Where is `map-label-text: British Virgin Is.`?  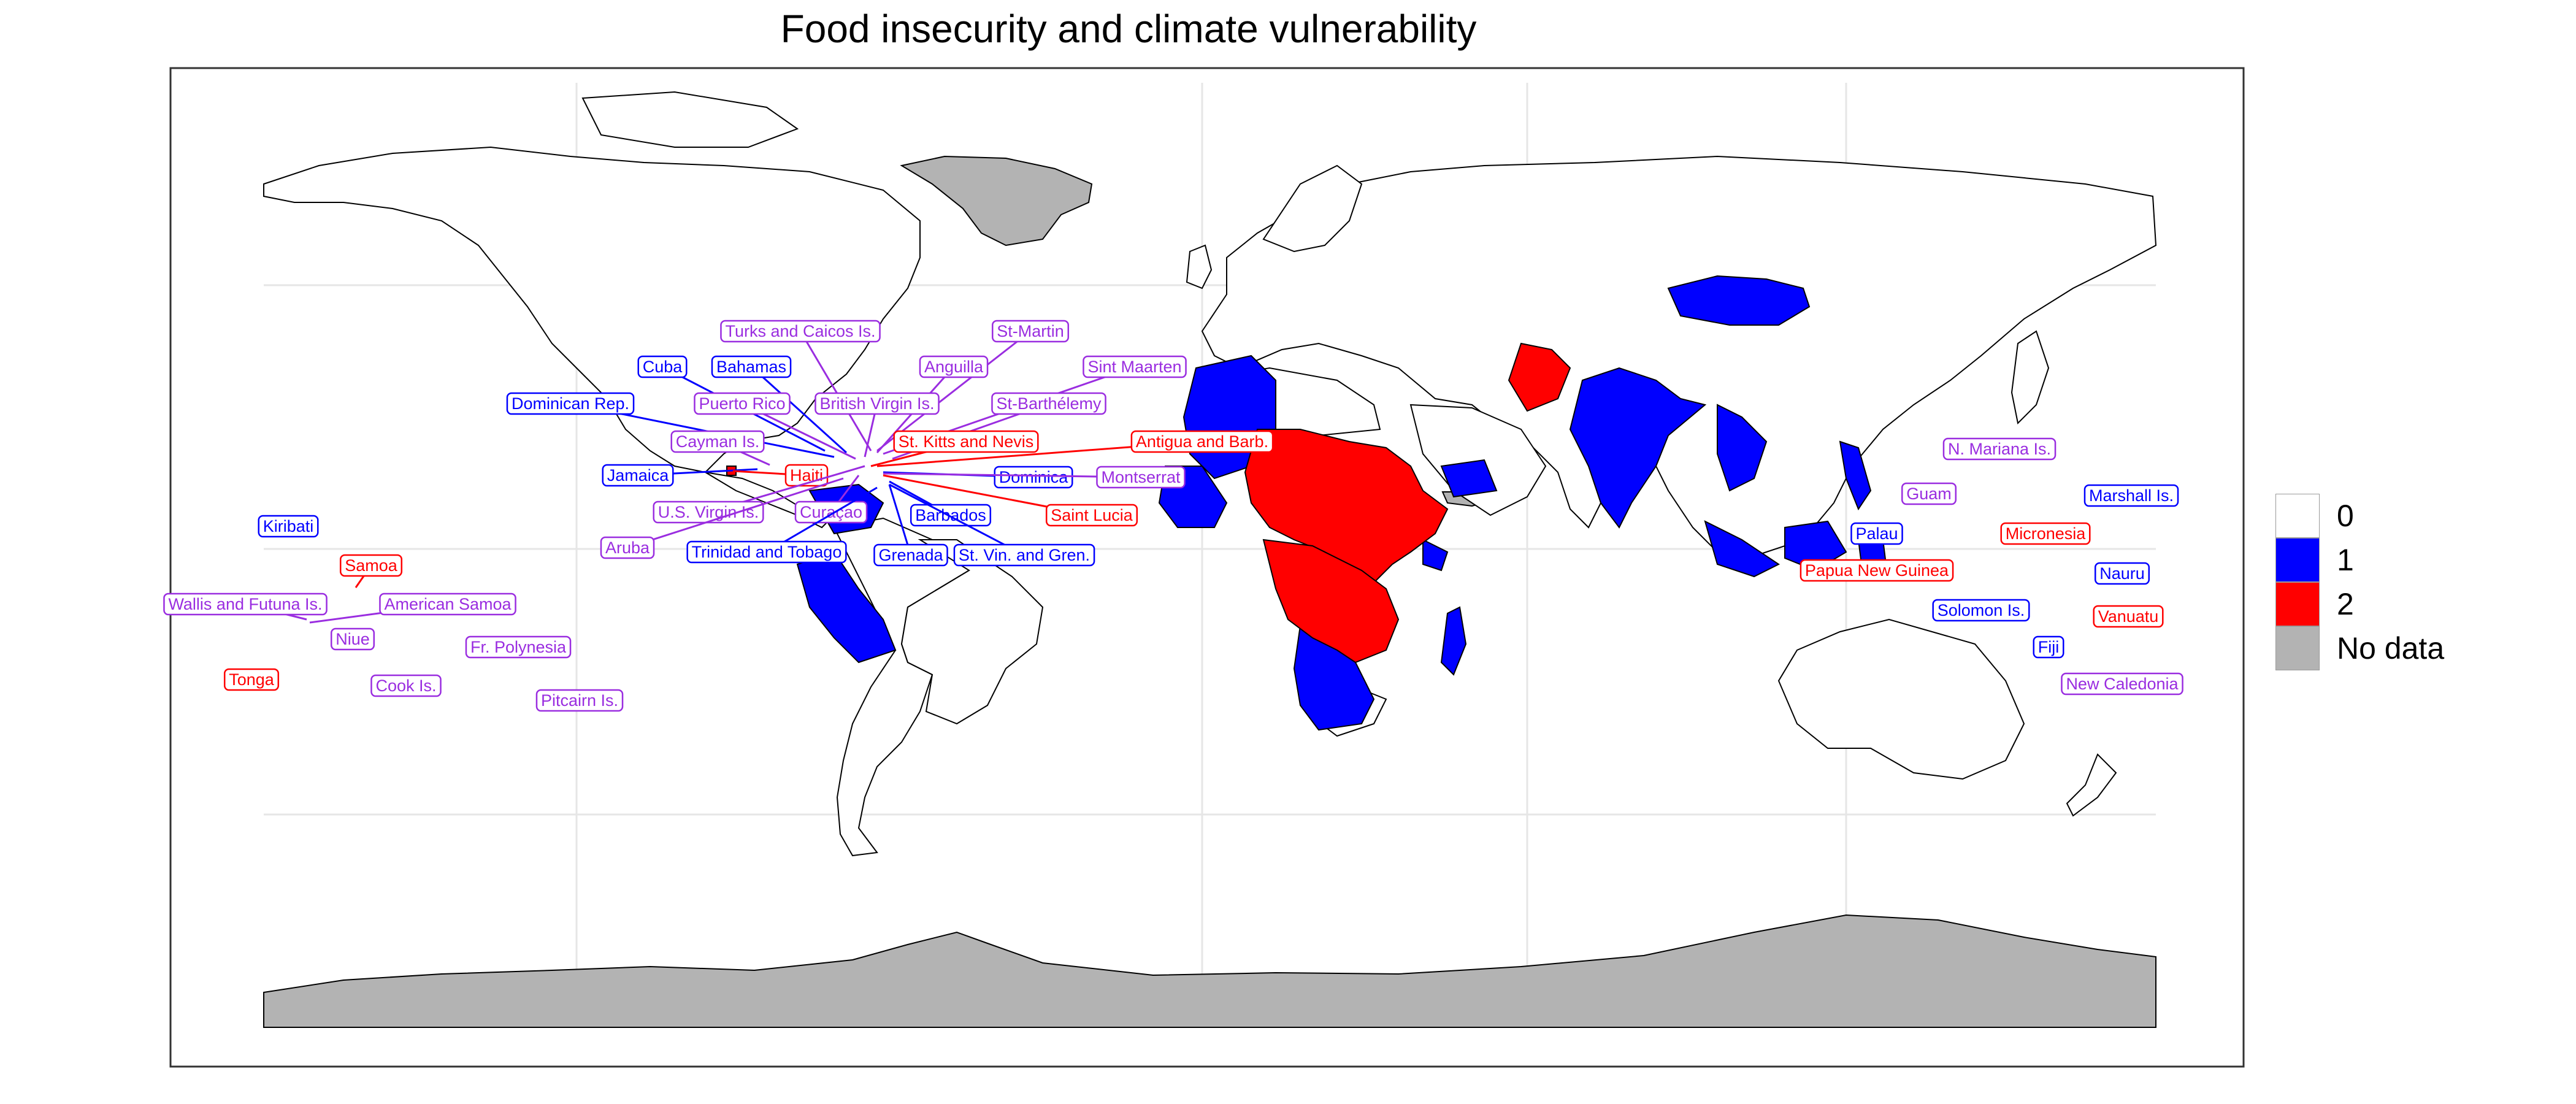 map-label-text: British Virgin Is. is located at coordinates (876, 403).